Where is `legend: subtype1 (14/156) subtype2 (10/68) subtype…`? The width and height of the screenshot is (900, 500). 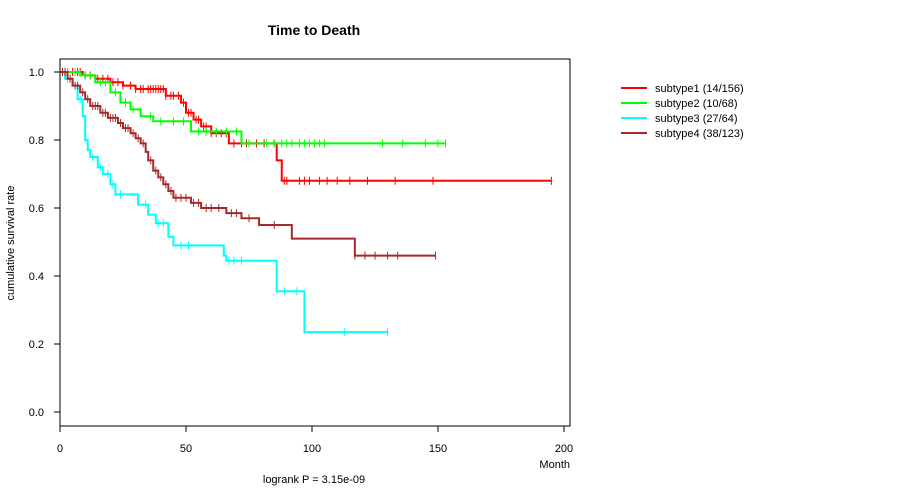 legend: subtype1 (14/156) subtype2 (10/68) subtype… is located at coordinates (682, 111).